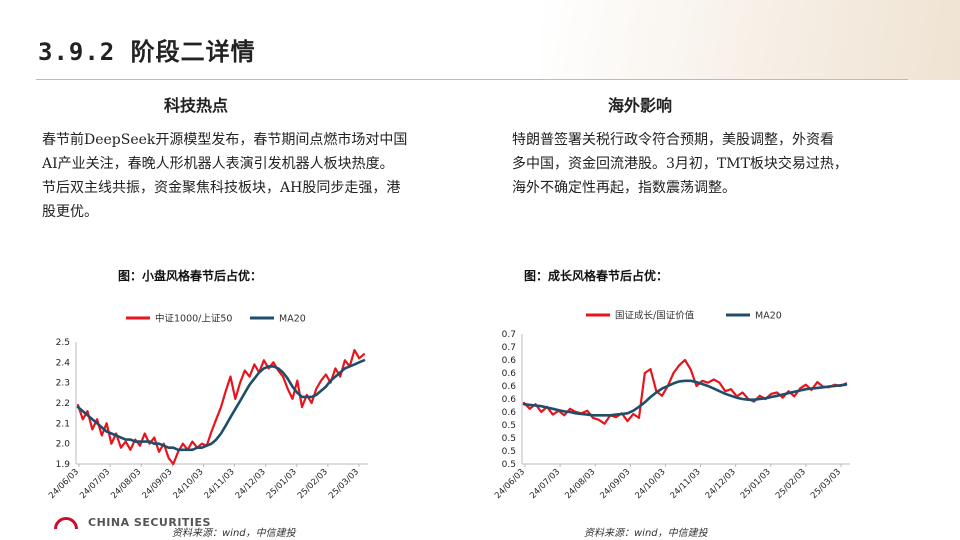 The image size is (960, 540). What do you see at coordinates (655, 316) in the screenshot?
I see `legend-label: 国证成长/国证价值` at bounding box center [655, 316].